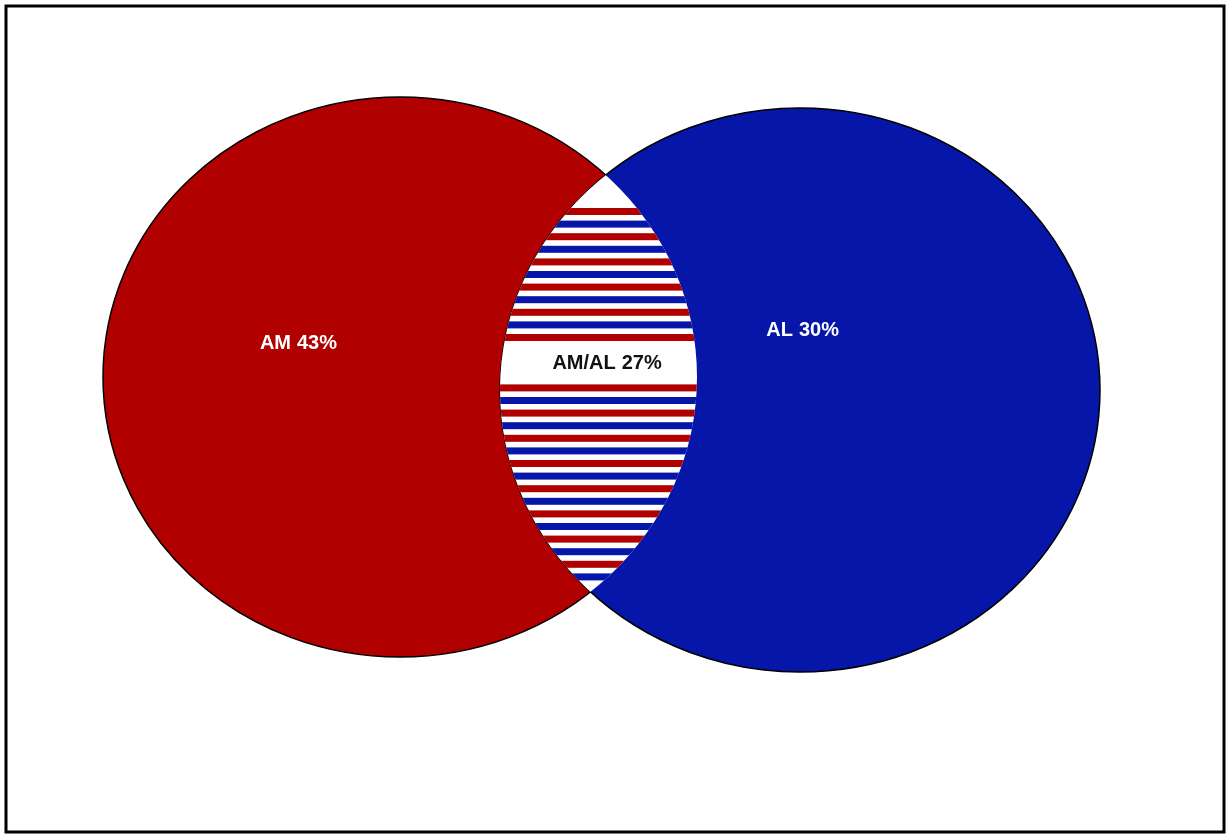 The image size is (1230, 835). What do you see at coordinates (779, 329) in the screenshot?
I see `category-label: AL` at bounding box center [779, 329].